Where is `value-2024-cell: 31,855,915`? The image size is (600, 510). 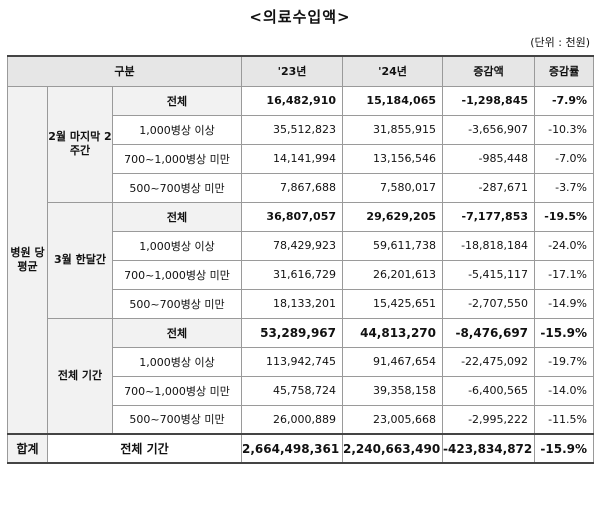 value-2024-cell: 31,855,915 is located at coordinates (393, 129).